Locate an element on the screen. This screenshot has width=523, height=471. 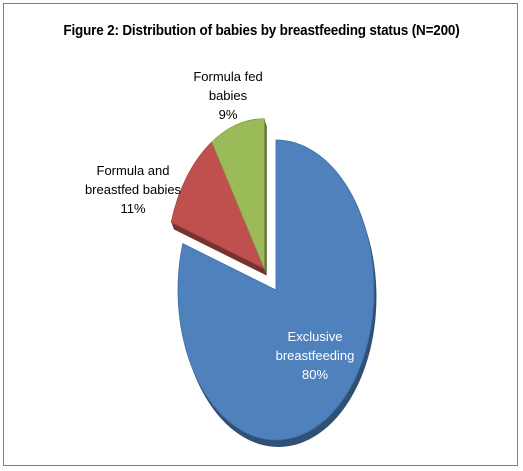
slice-name-label: Formula and is located at coordinates (133, 170).